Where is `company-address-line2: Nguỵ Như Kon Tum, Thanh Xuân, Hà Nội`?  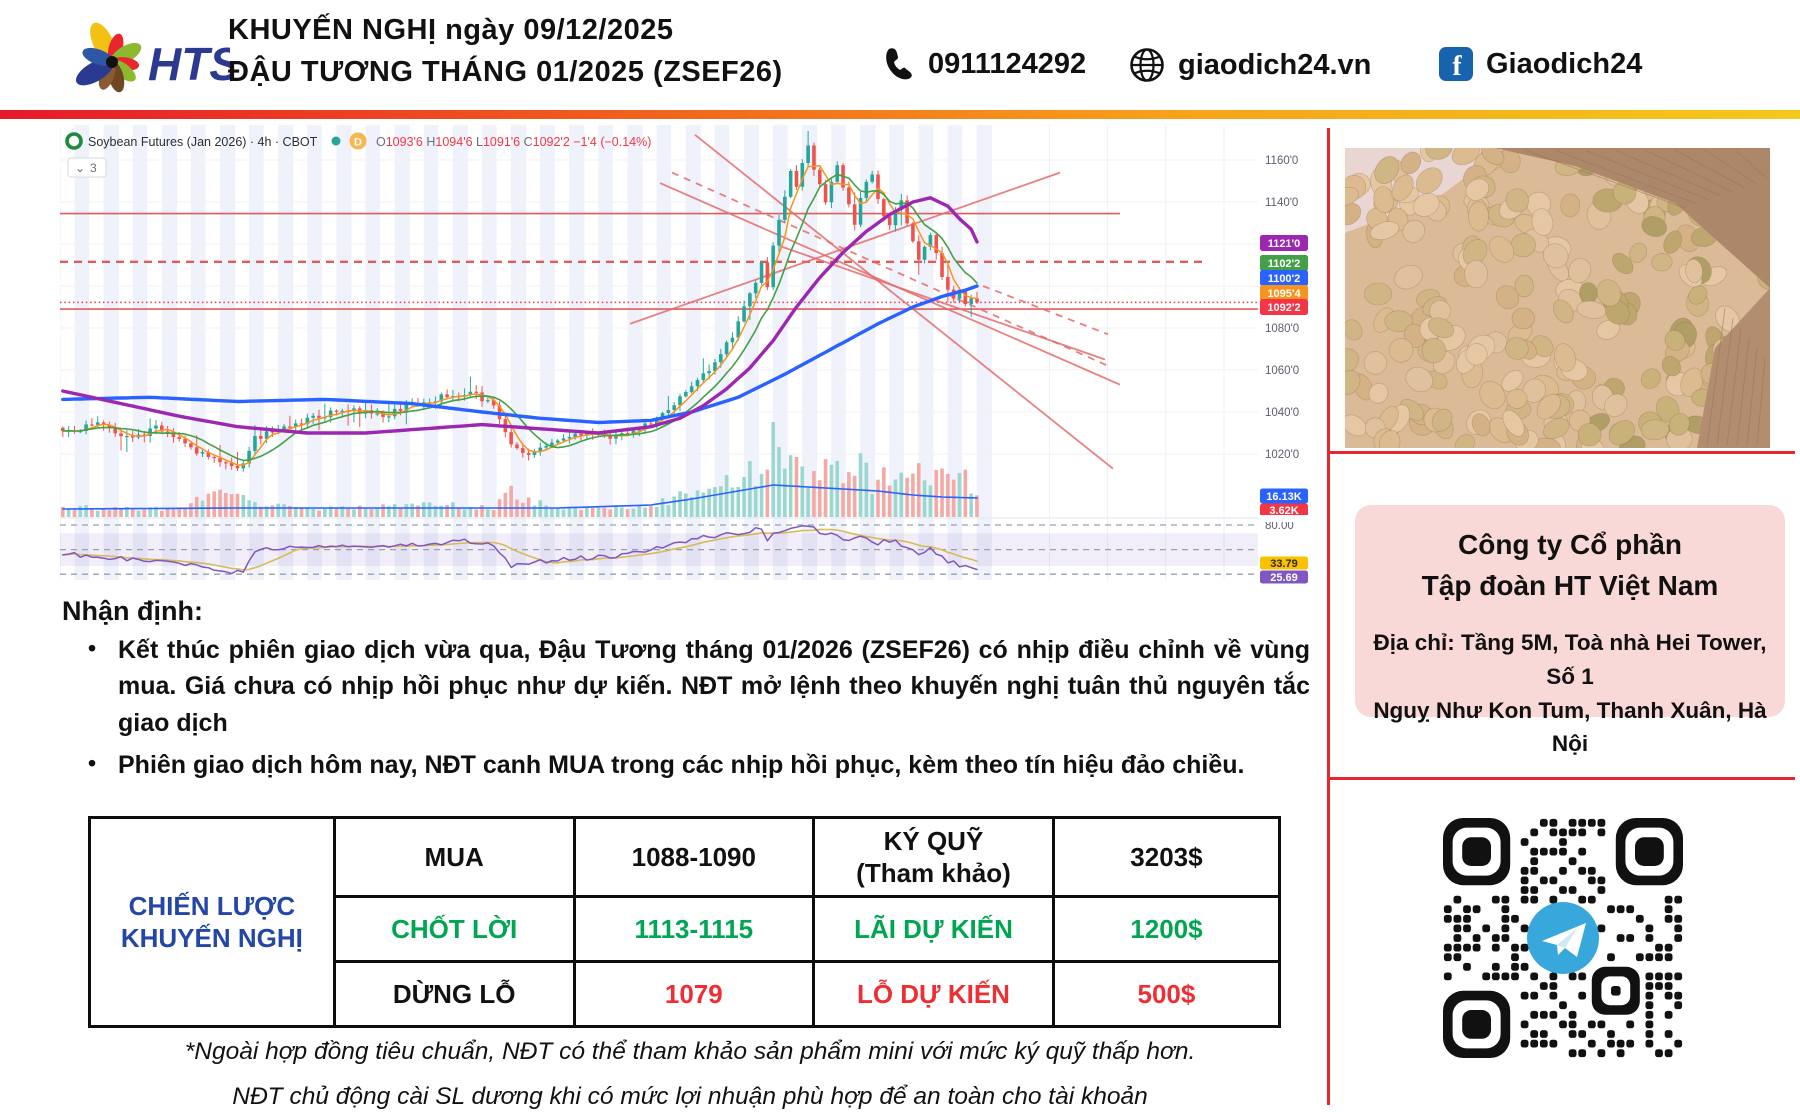
company-address-line2: Nguỵ Như Kon Tum, Thanh Xuân, Hà Nội is located at coordinates (1570, 727).